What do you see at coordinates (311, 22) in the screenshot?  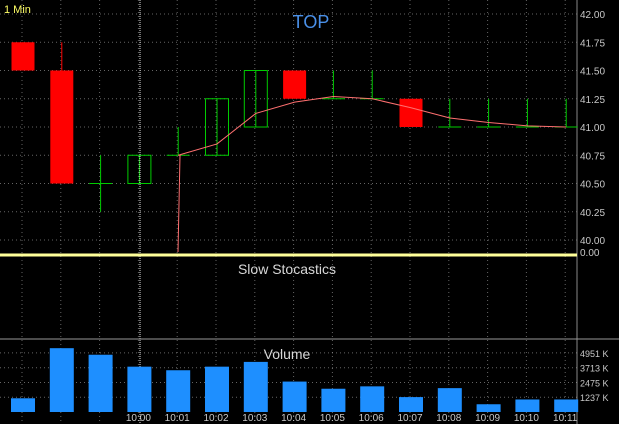 I see `chart-title: TOP` at bounding box center [311, 22].